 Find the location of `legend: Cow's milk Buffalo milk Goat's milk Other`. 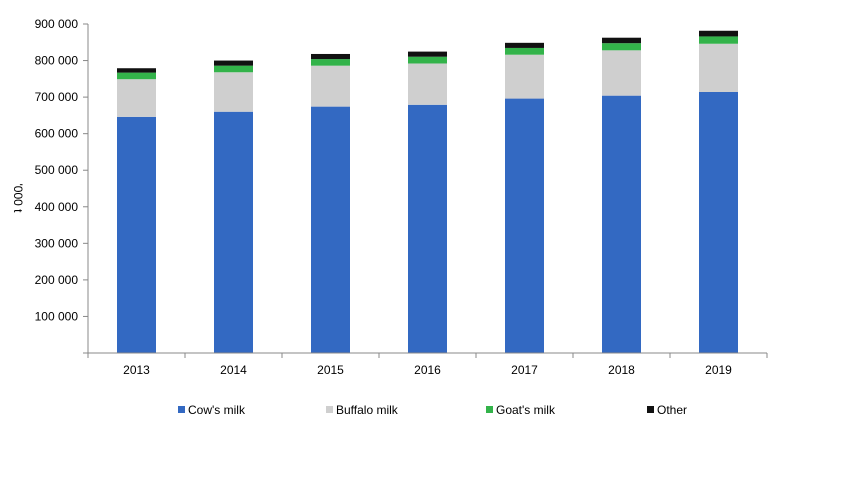

legend: Cow's milk Buffalo milk Goat's milk Other is located at coordinates (432, 410).